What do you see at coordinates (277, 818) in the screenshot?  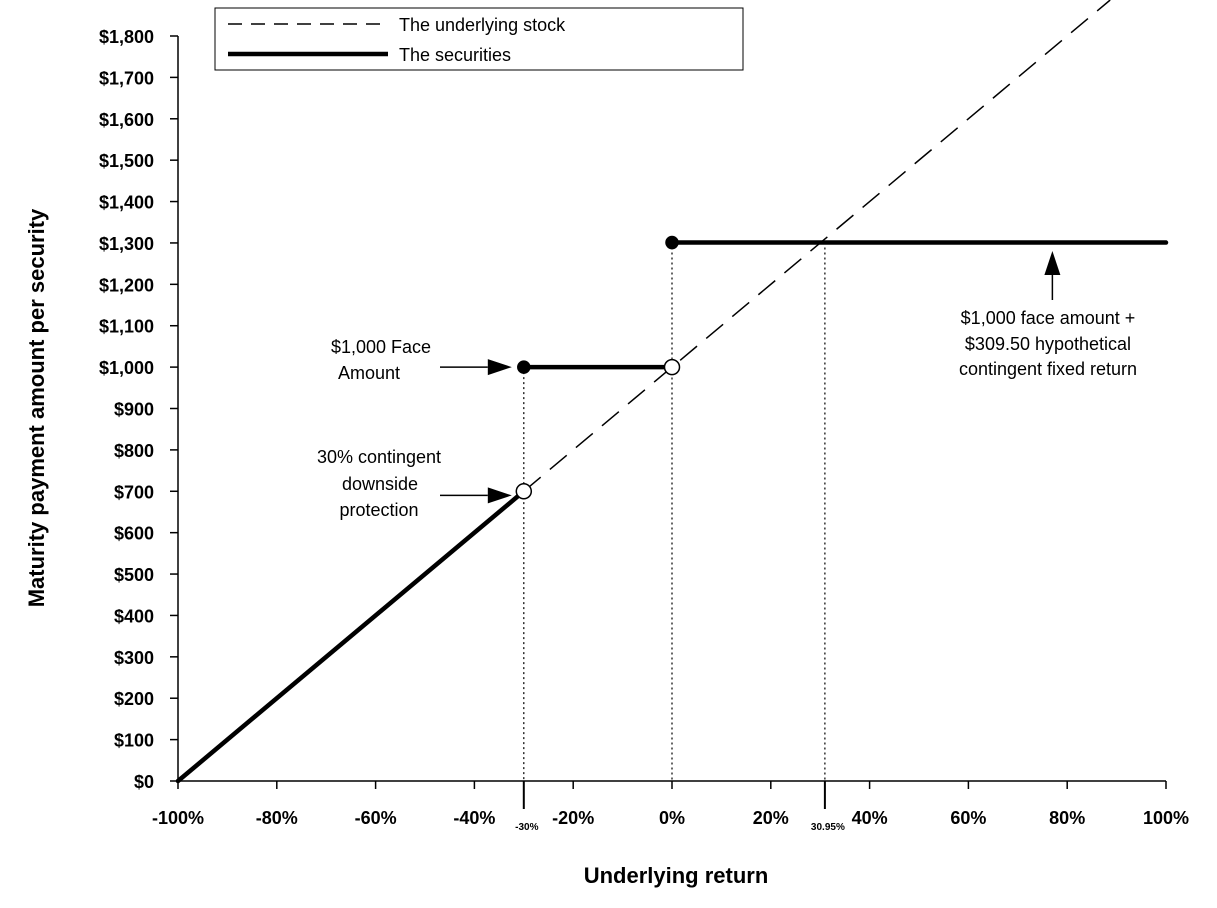 I see `x-tick-label: -80%` at bounding box center [277, 818].